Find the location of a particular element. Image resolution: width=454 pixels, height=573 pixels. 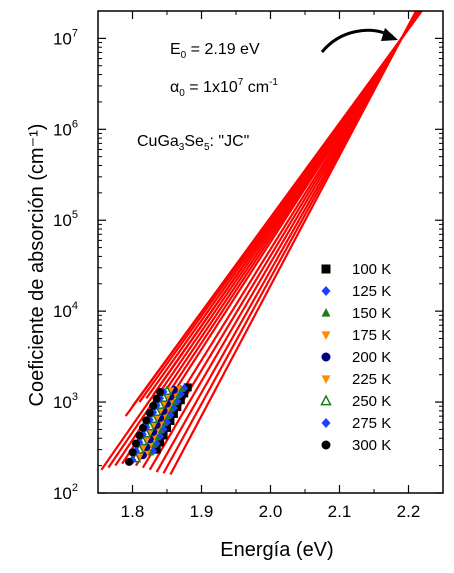

e0-annotation: E0 = 2.19 eV is located at coordinates (215, 51).